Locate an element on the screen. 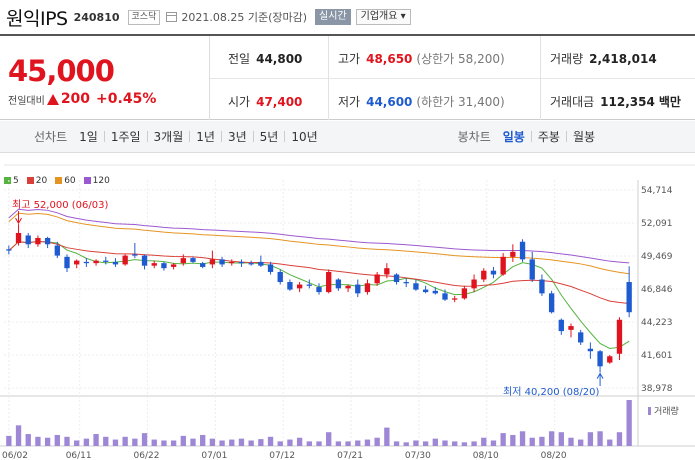 This screenshot has width=695, height=460. legend-swatch-ma5 is located at coordinates (7, 180).